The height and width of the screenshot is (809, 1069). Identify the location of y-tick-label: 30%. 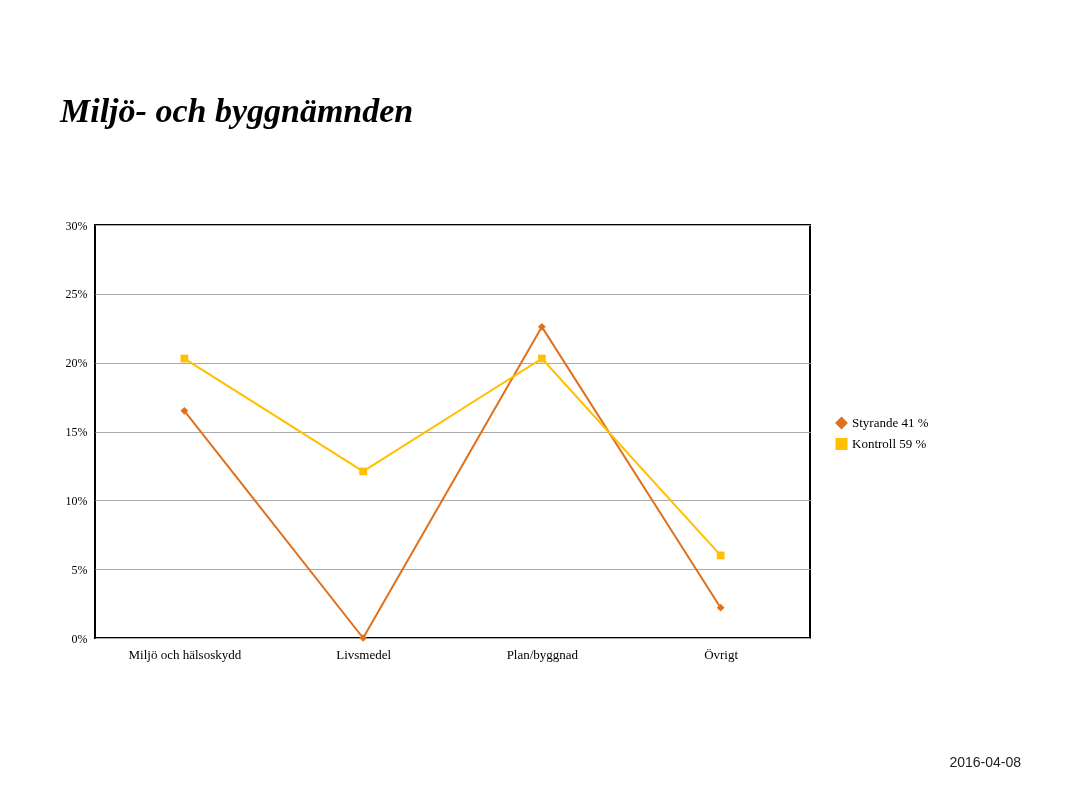
(76, 225).